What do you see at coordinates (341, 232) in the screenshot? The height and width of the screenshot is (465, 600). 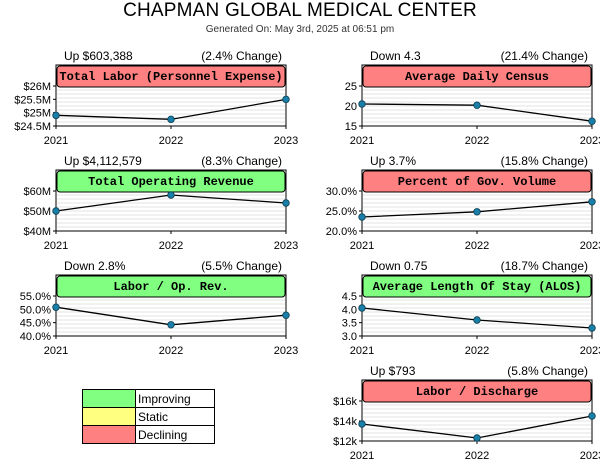 I see `y-tick-label: 20.0%` at bounding box center [341, 232].